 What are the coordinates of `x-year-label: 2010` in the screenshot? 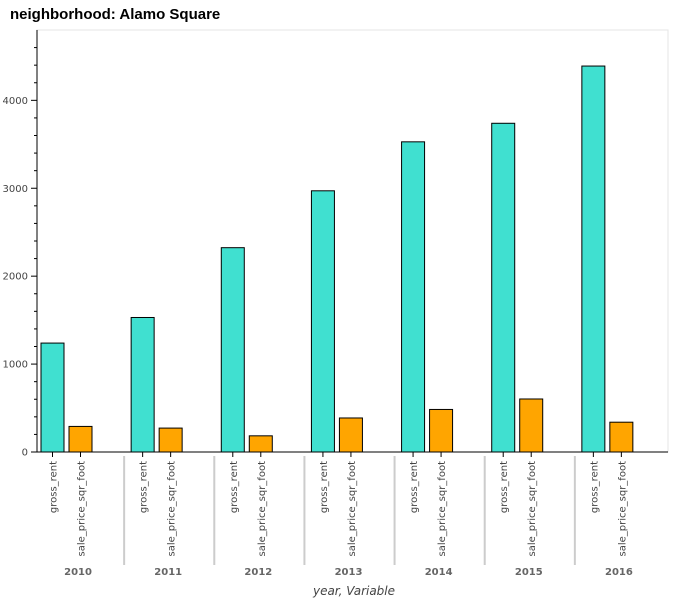 It's located at (78, 572).